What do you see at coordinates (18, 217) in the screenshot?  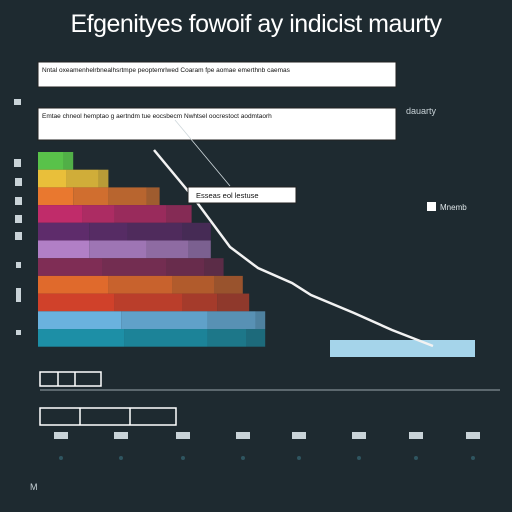 I see `left-axis-marks` at bounding box center [18, 217].